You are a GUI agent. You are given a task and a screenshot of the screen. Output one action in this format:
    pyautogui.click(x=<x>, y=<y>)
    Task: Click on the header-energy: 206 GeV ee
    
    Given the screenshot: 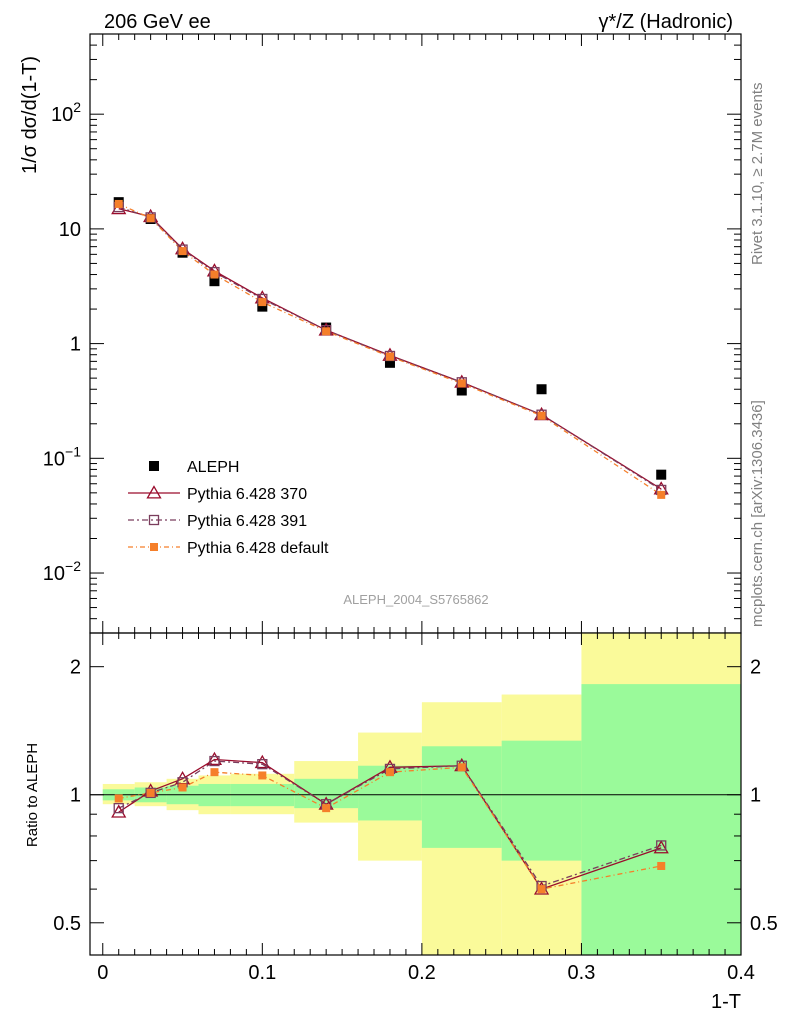 What is the action you would take?
    pyautogui.click(x=157, y=22)
    